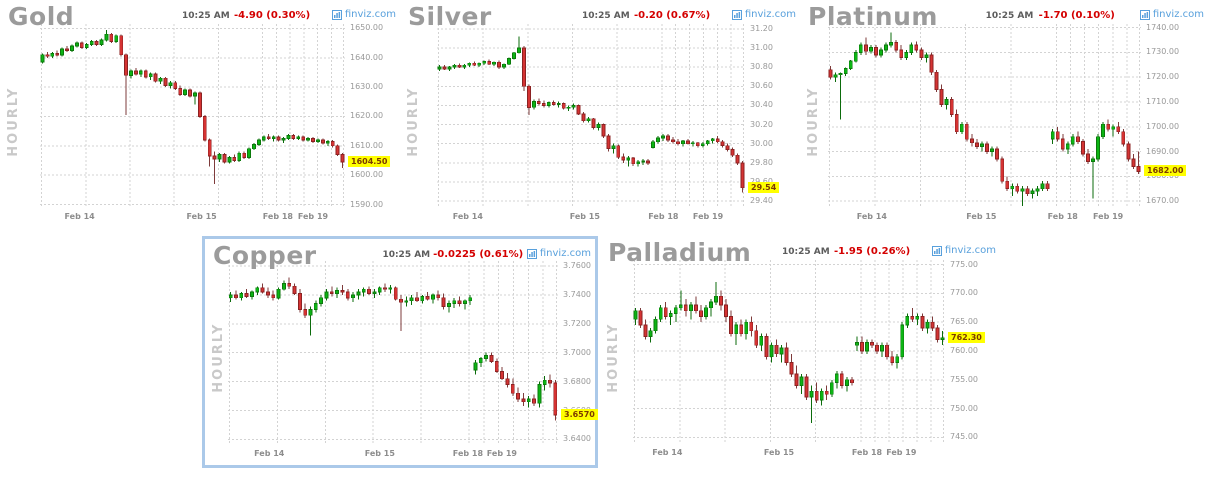 This screenshot has width=1208, height=478. Describe the element at coordinates (1163, 201) in the screenshot. I see `y-tick-label: 1670.00` at that location.